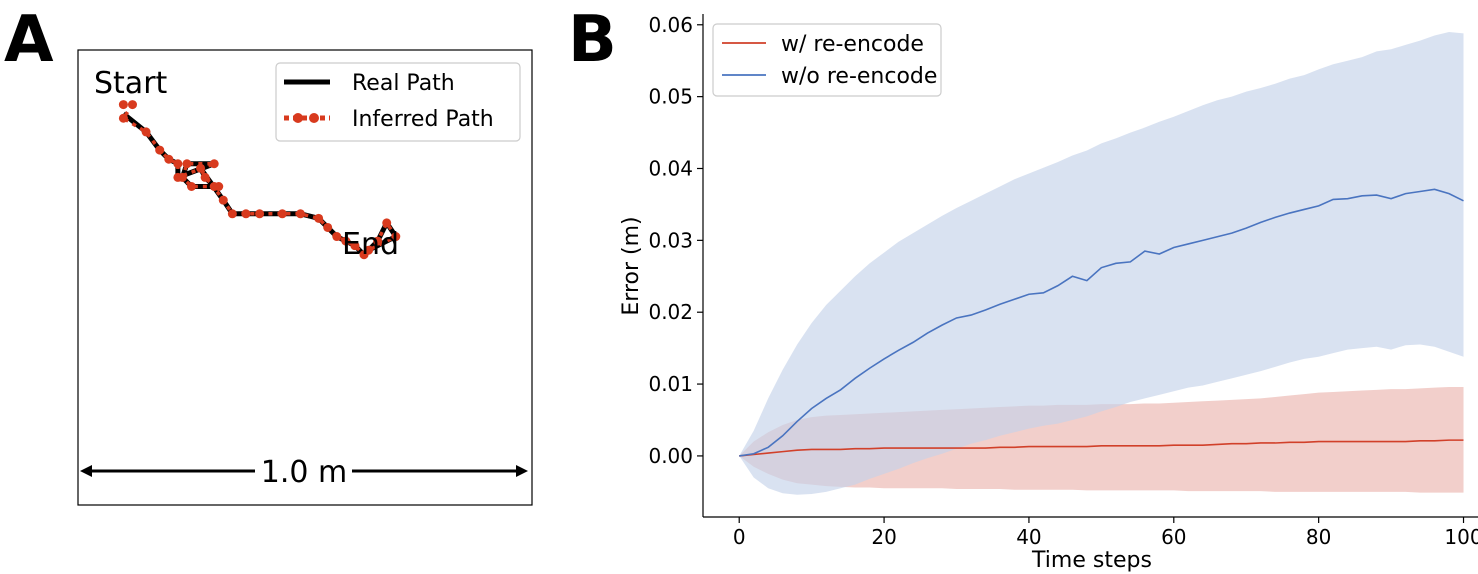 The image size is (1478, 574). I want to click on with-reencode-mean-line, so click(1101, 448).